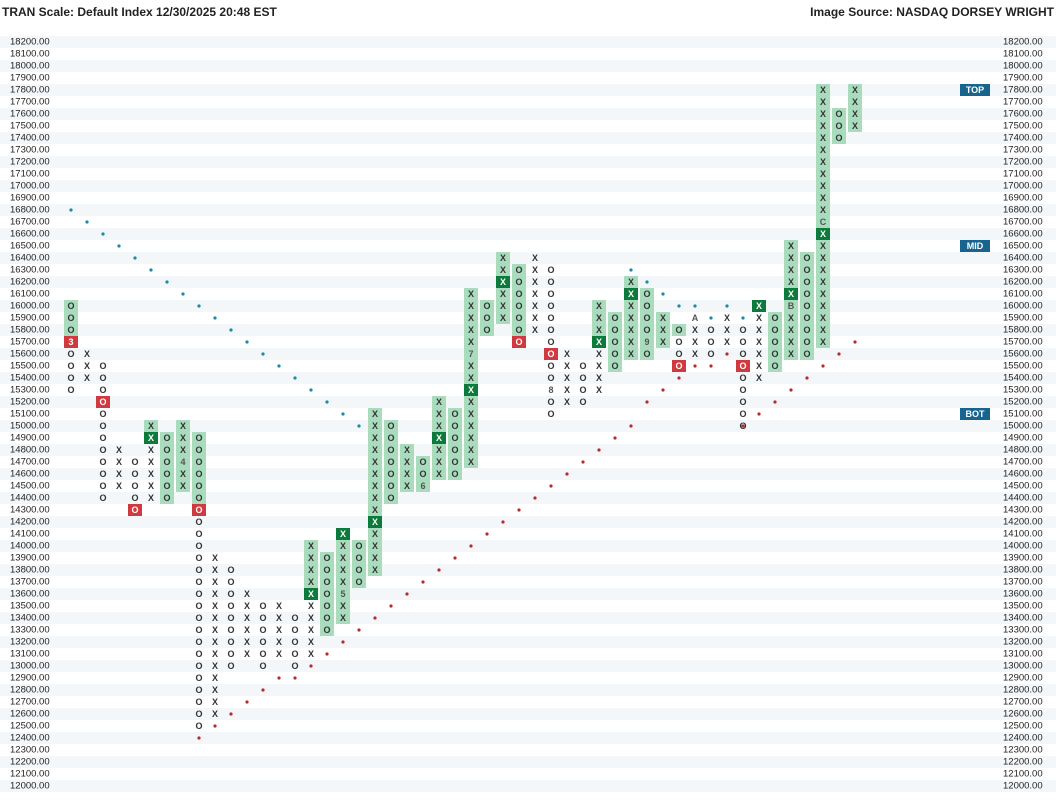 The height and width of the screenshot is (804, 1056). What do you see at coordinates (1023, 654) in the screenshot?
I see `y-tick-label: 13100.00` at bounding box center [1023, 654].